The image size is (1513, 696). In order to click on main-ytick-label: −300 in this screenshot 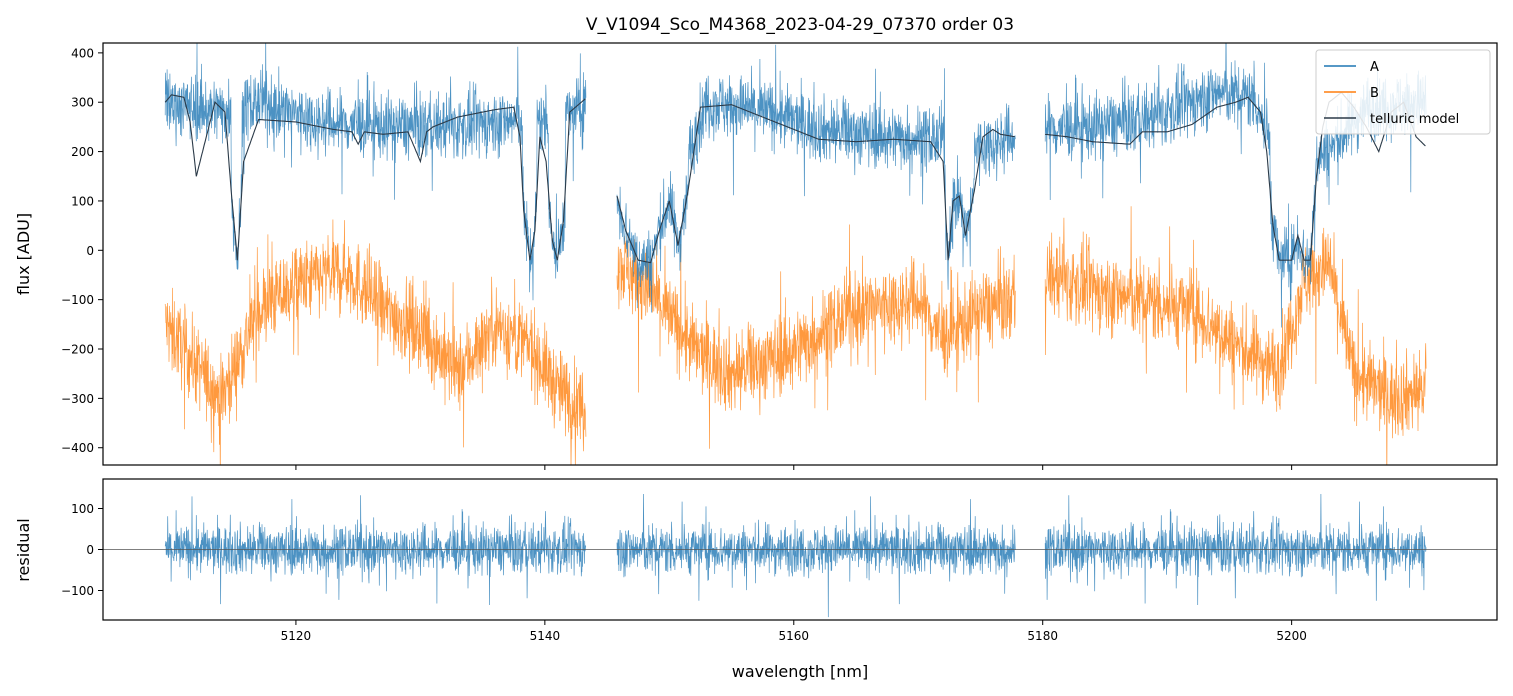, I will do `click(77, 399)`.